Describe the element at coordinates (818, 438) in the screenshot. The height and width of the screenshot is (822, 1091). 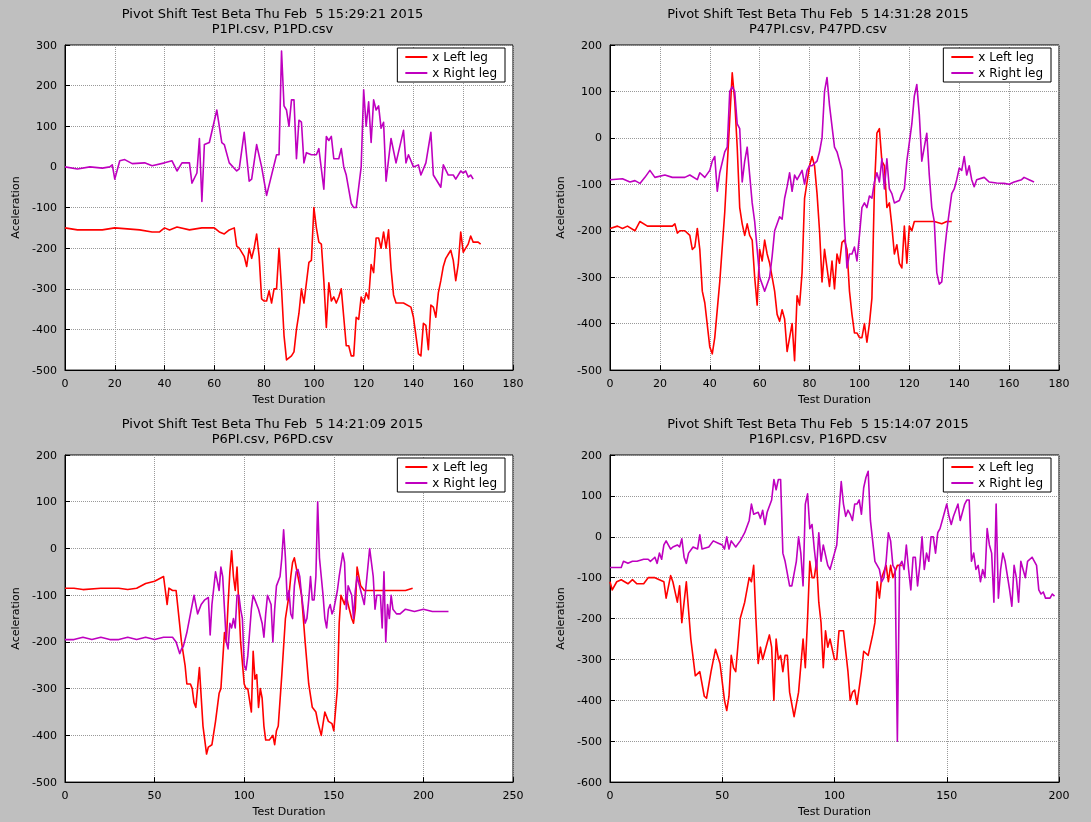
I see `chart-subtitle: P16PI.csv, P16PD.csv` at that location.